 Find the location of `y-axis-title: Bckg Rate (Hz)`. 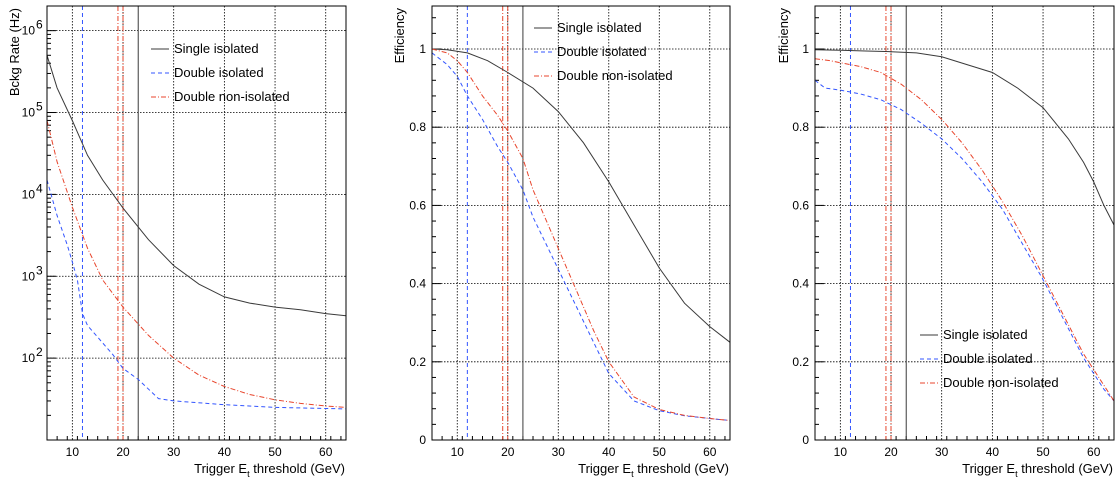

y-axis-title: Bckg Rate (Hz) is located at coordinates (14, 52).